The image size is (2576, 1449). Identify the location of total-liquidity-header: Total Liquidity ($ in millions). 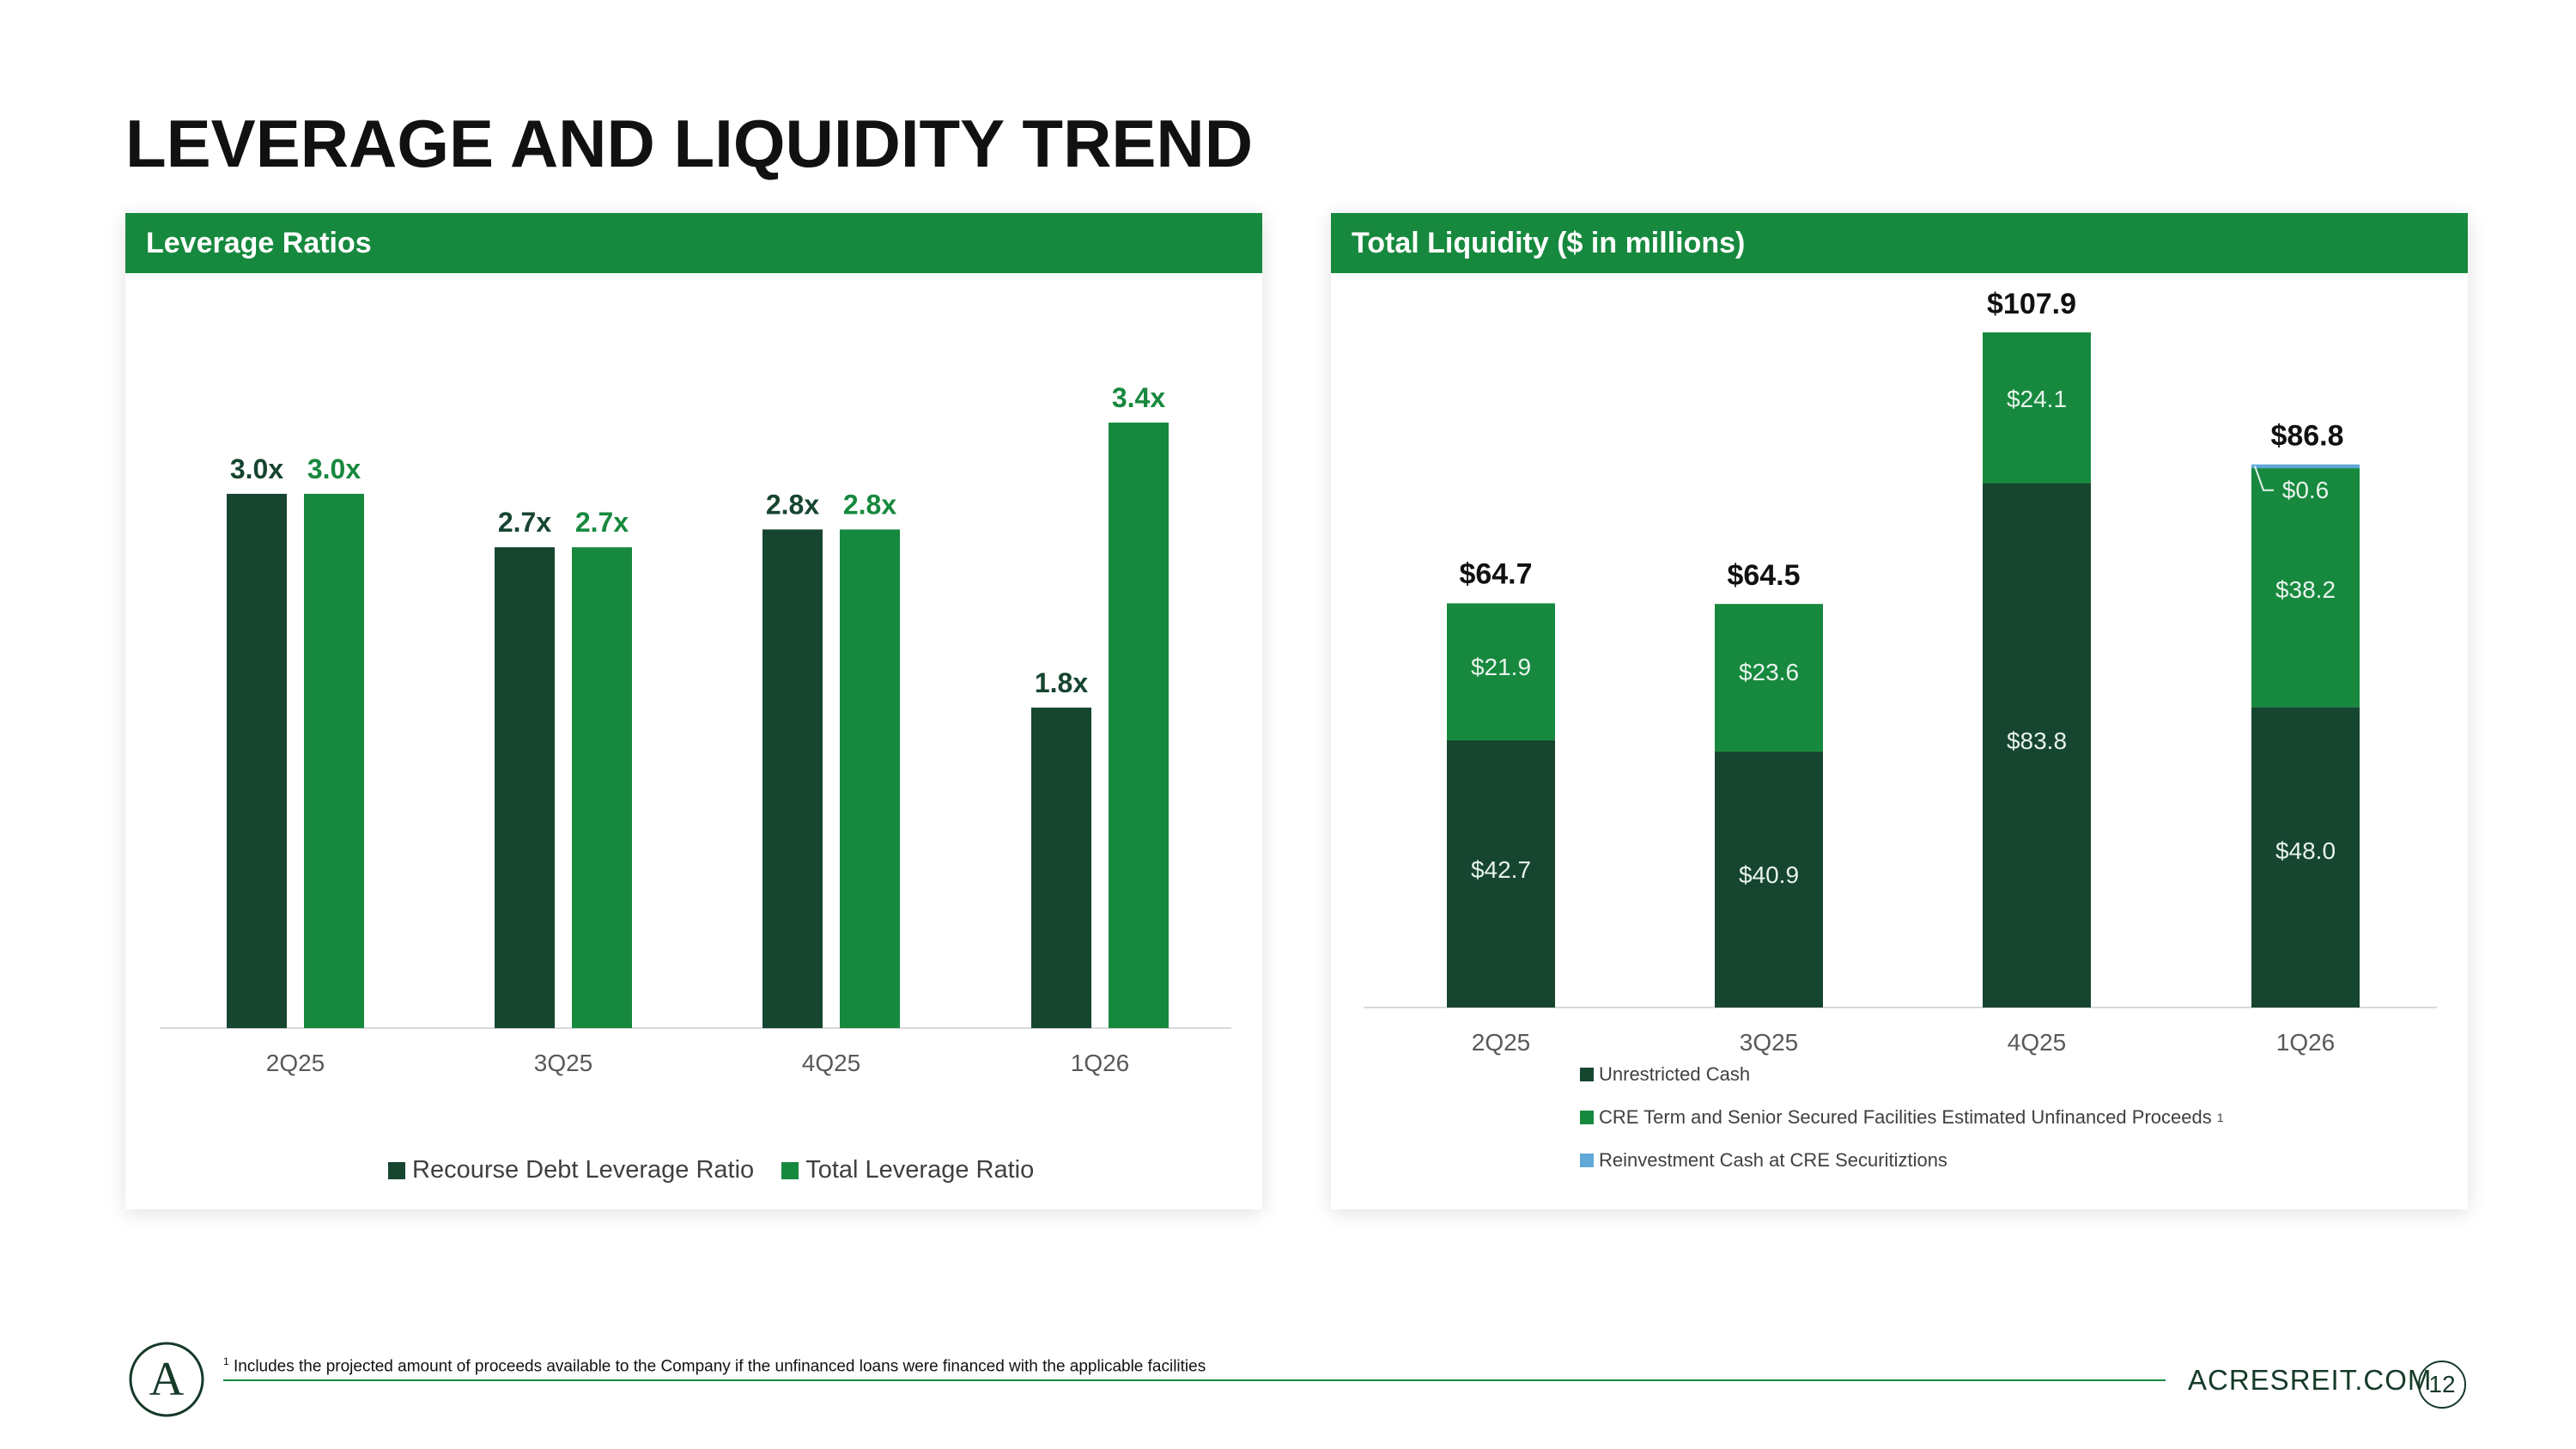
(1900, 243).